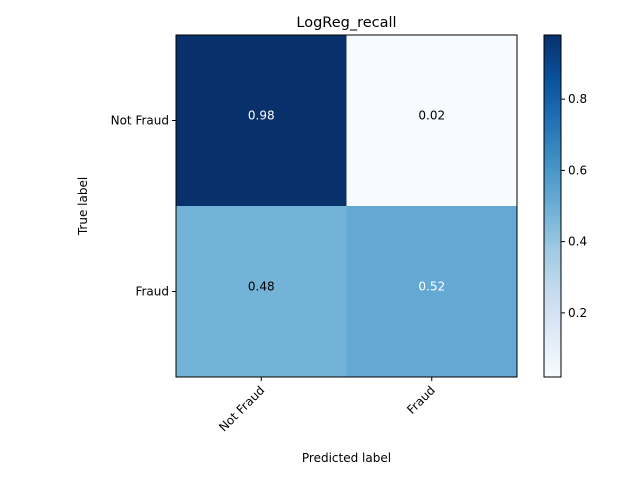 Image resolution: width=640 pixels, height=480 pixels. I want to click on x-axis-label: Predicted label, so click(346, 458).